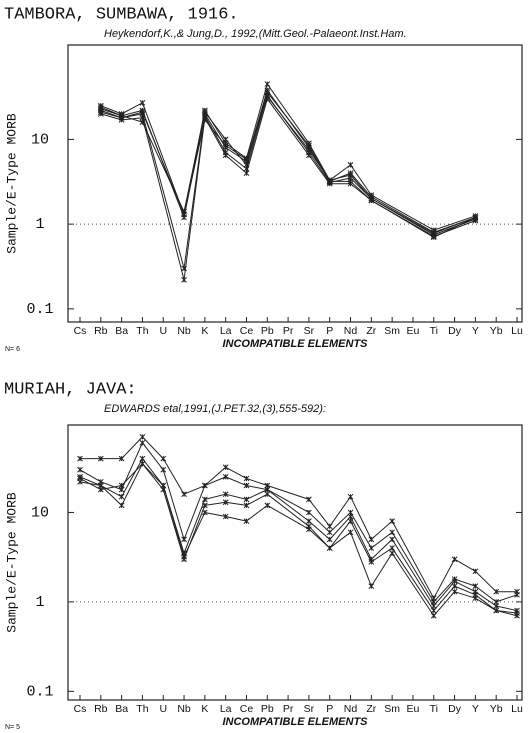  What do you see at coordinates (101, 709) in the screenshot?
I see `x-tick-label: Rb` at bounding box center [101, 709].